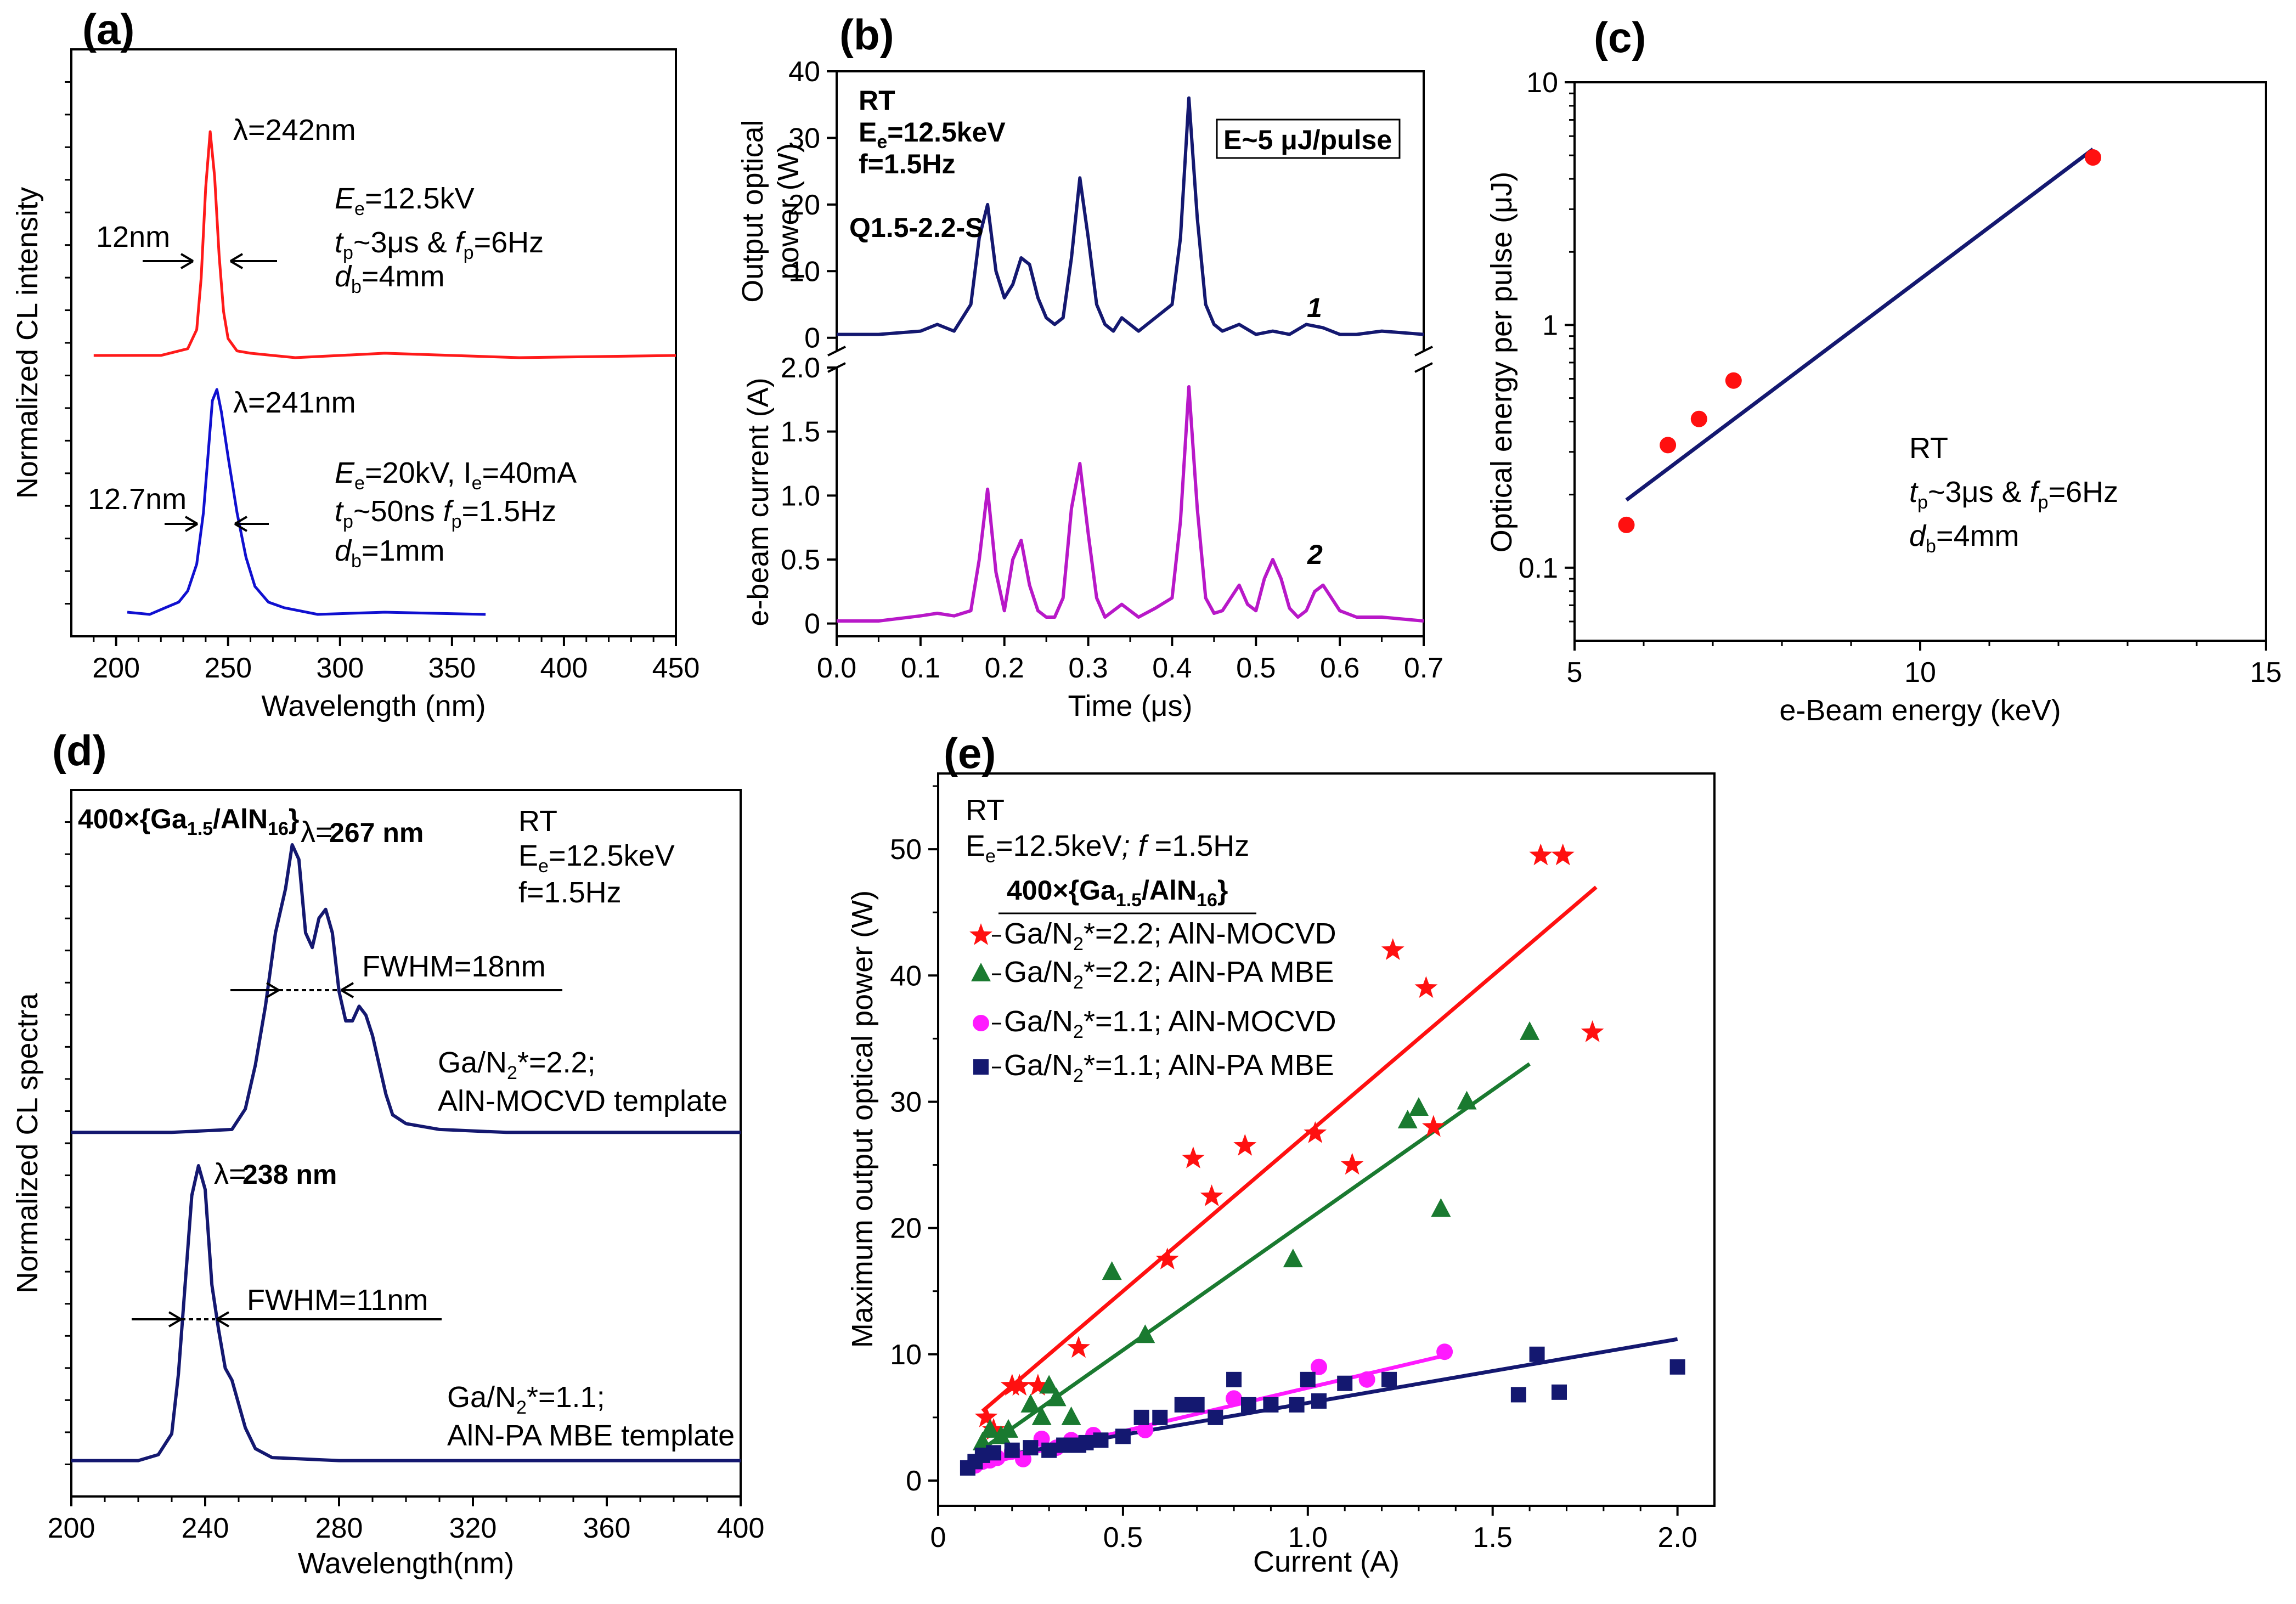 This screenshot has height=1604, width=2296. What do you see at coordinates (1117, 893) in the screenshot?
I see `legend-title: 400×{Ga1.5/AlN16}` at bounding box center [1117, 893].